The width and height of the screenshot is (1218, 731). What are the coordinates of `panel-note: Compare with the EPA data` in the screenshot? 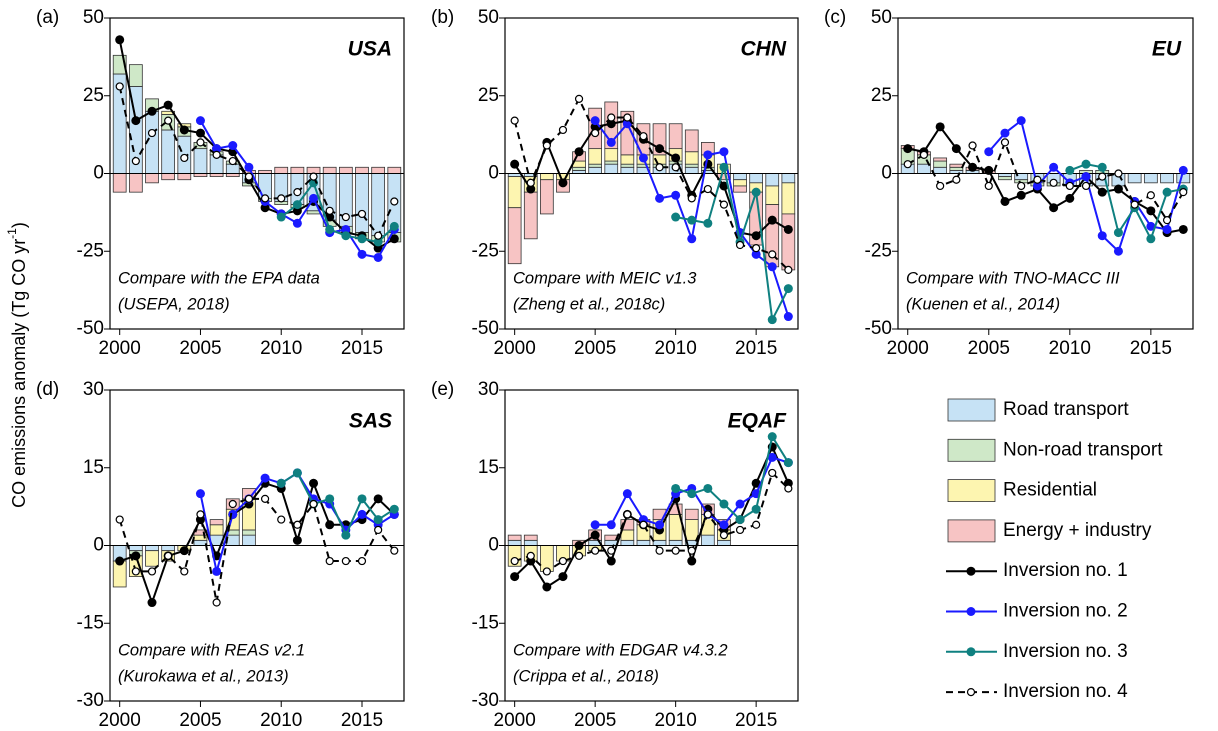 It's located at (219, 278).